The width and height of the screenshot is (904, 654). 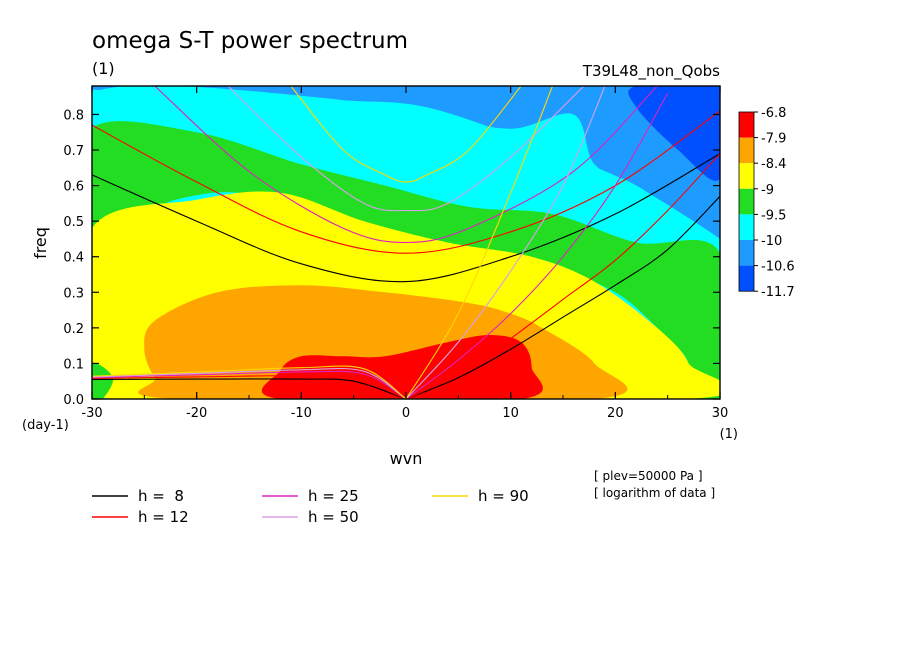 I want to click on y-tick-label: 0.0, so click(x=73, y=400).